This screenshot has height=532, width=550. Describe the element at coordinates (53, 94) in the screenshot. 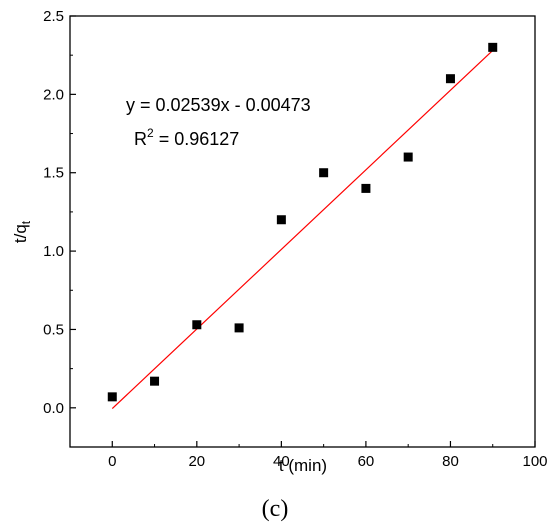

I see `y-tick-label: 2.0` at that location.